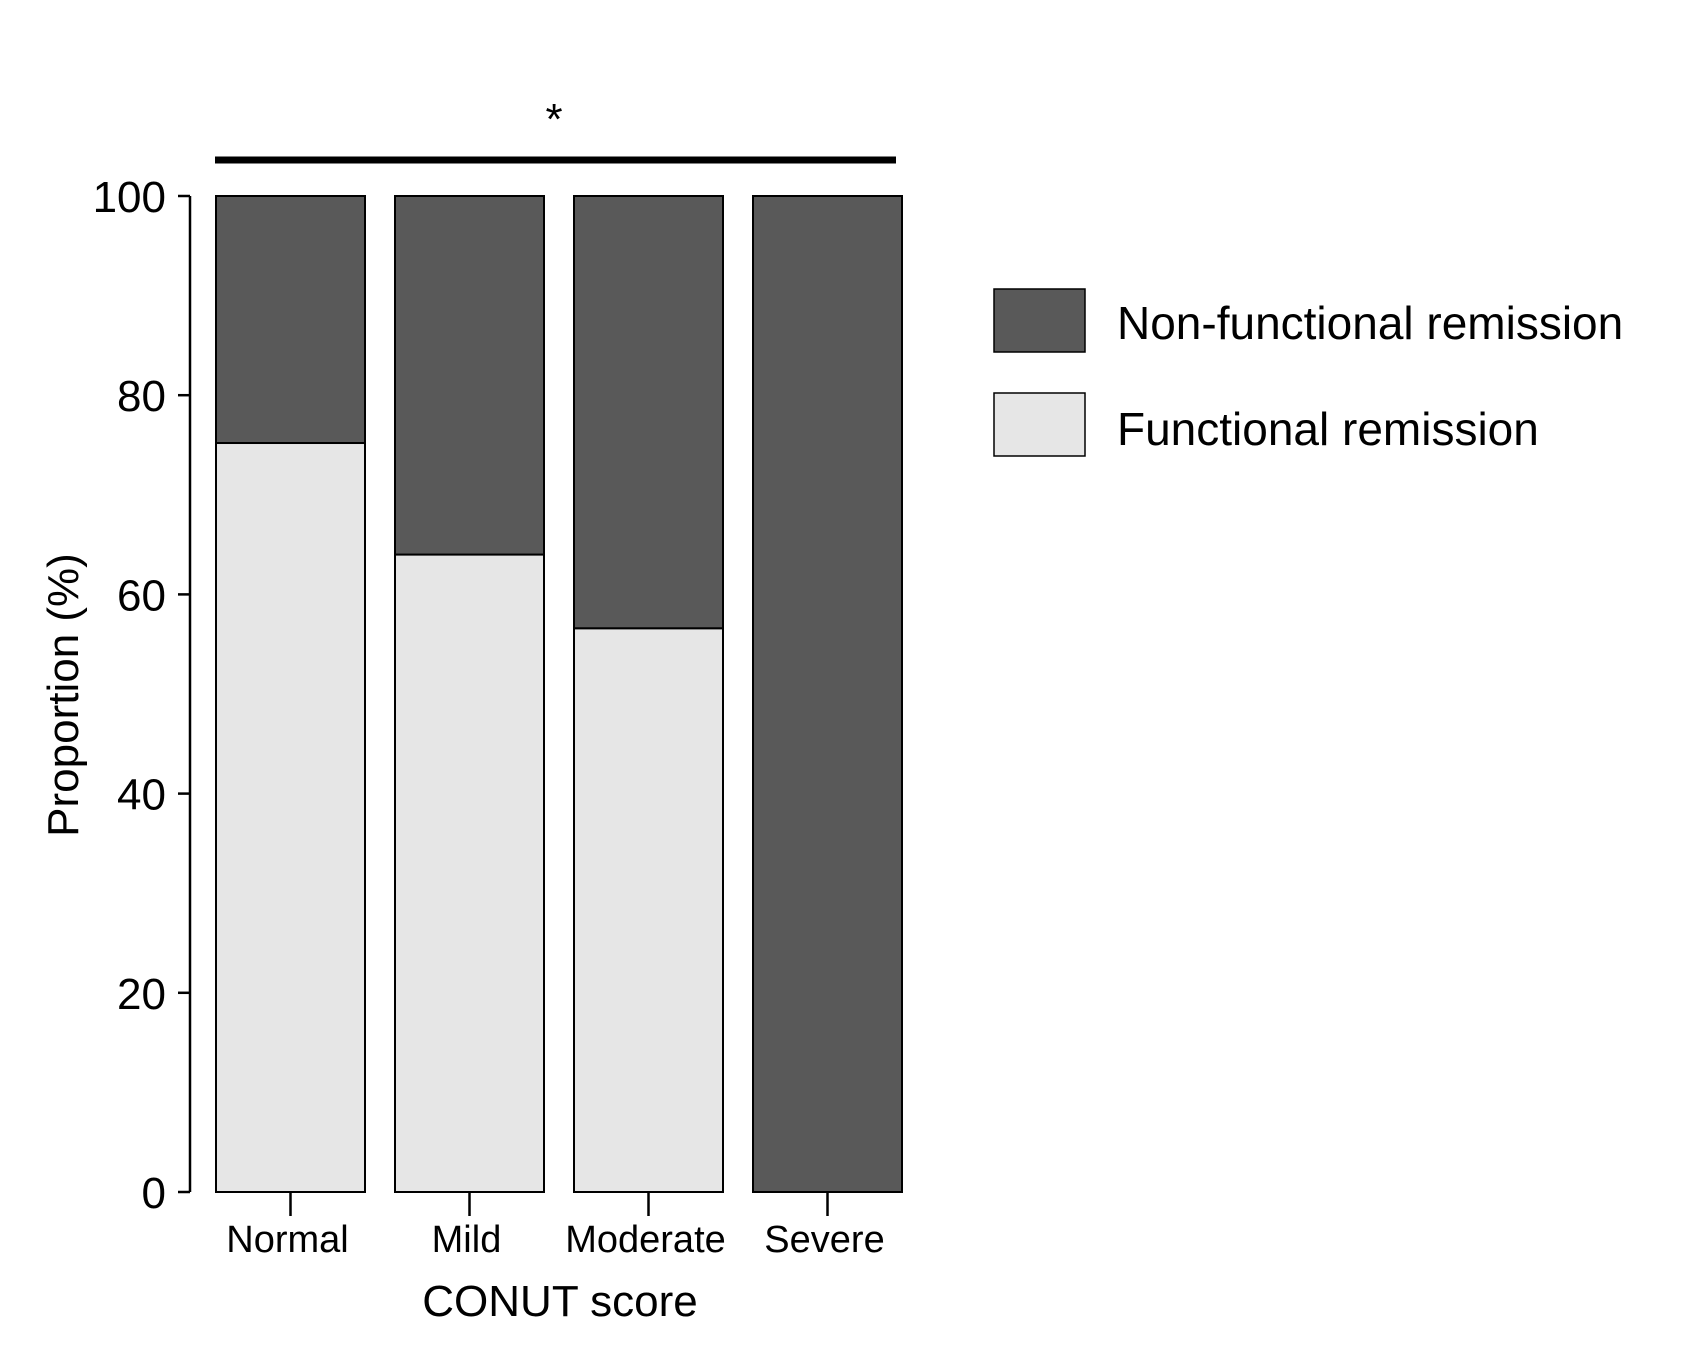  What do you see at coordinates (648, 910) in the screenshot?
I see `bar-moderate-functional-remission` at bounding box center [648, 910].